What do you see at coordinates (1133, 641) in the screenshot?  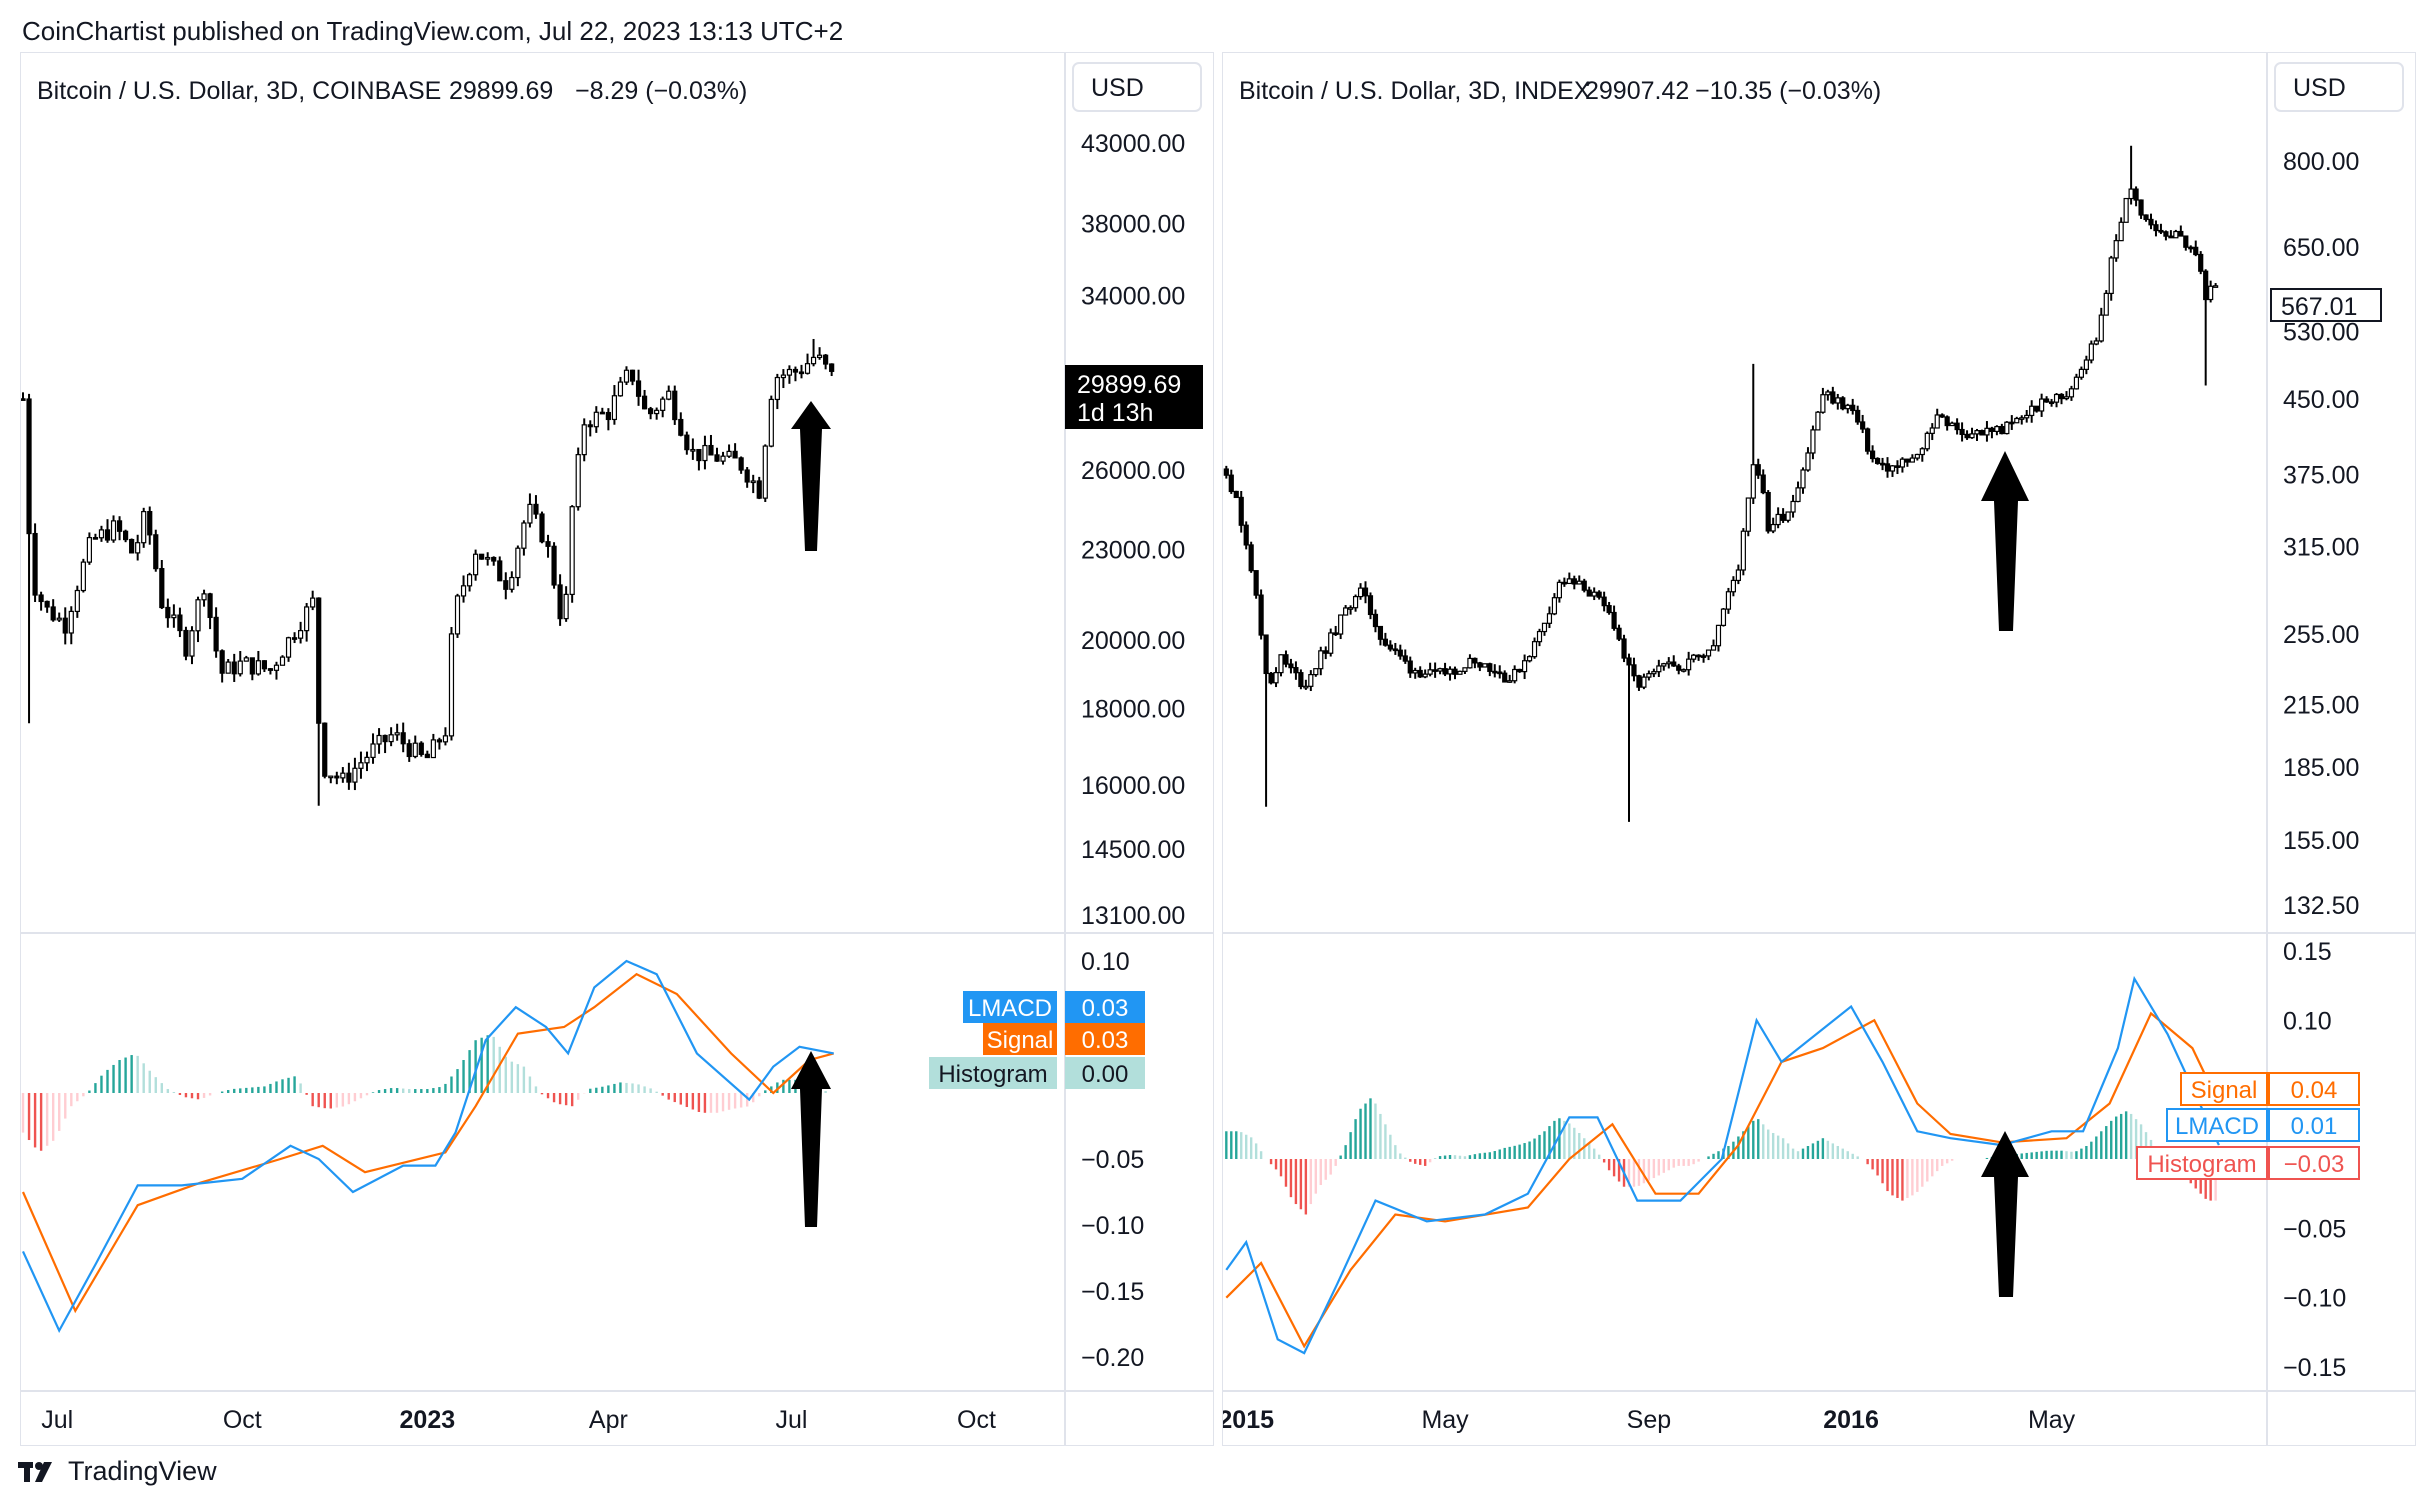 I see `price-tick-label: 20000.00` at bounding box center [1133, 641].